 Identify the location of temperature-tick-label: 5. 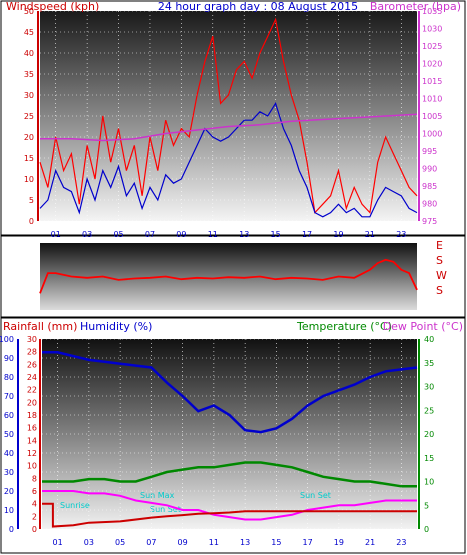
(426, 505).